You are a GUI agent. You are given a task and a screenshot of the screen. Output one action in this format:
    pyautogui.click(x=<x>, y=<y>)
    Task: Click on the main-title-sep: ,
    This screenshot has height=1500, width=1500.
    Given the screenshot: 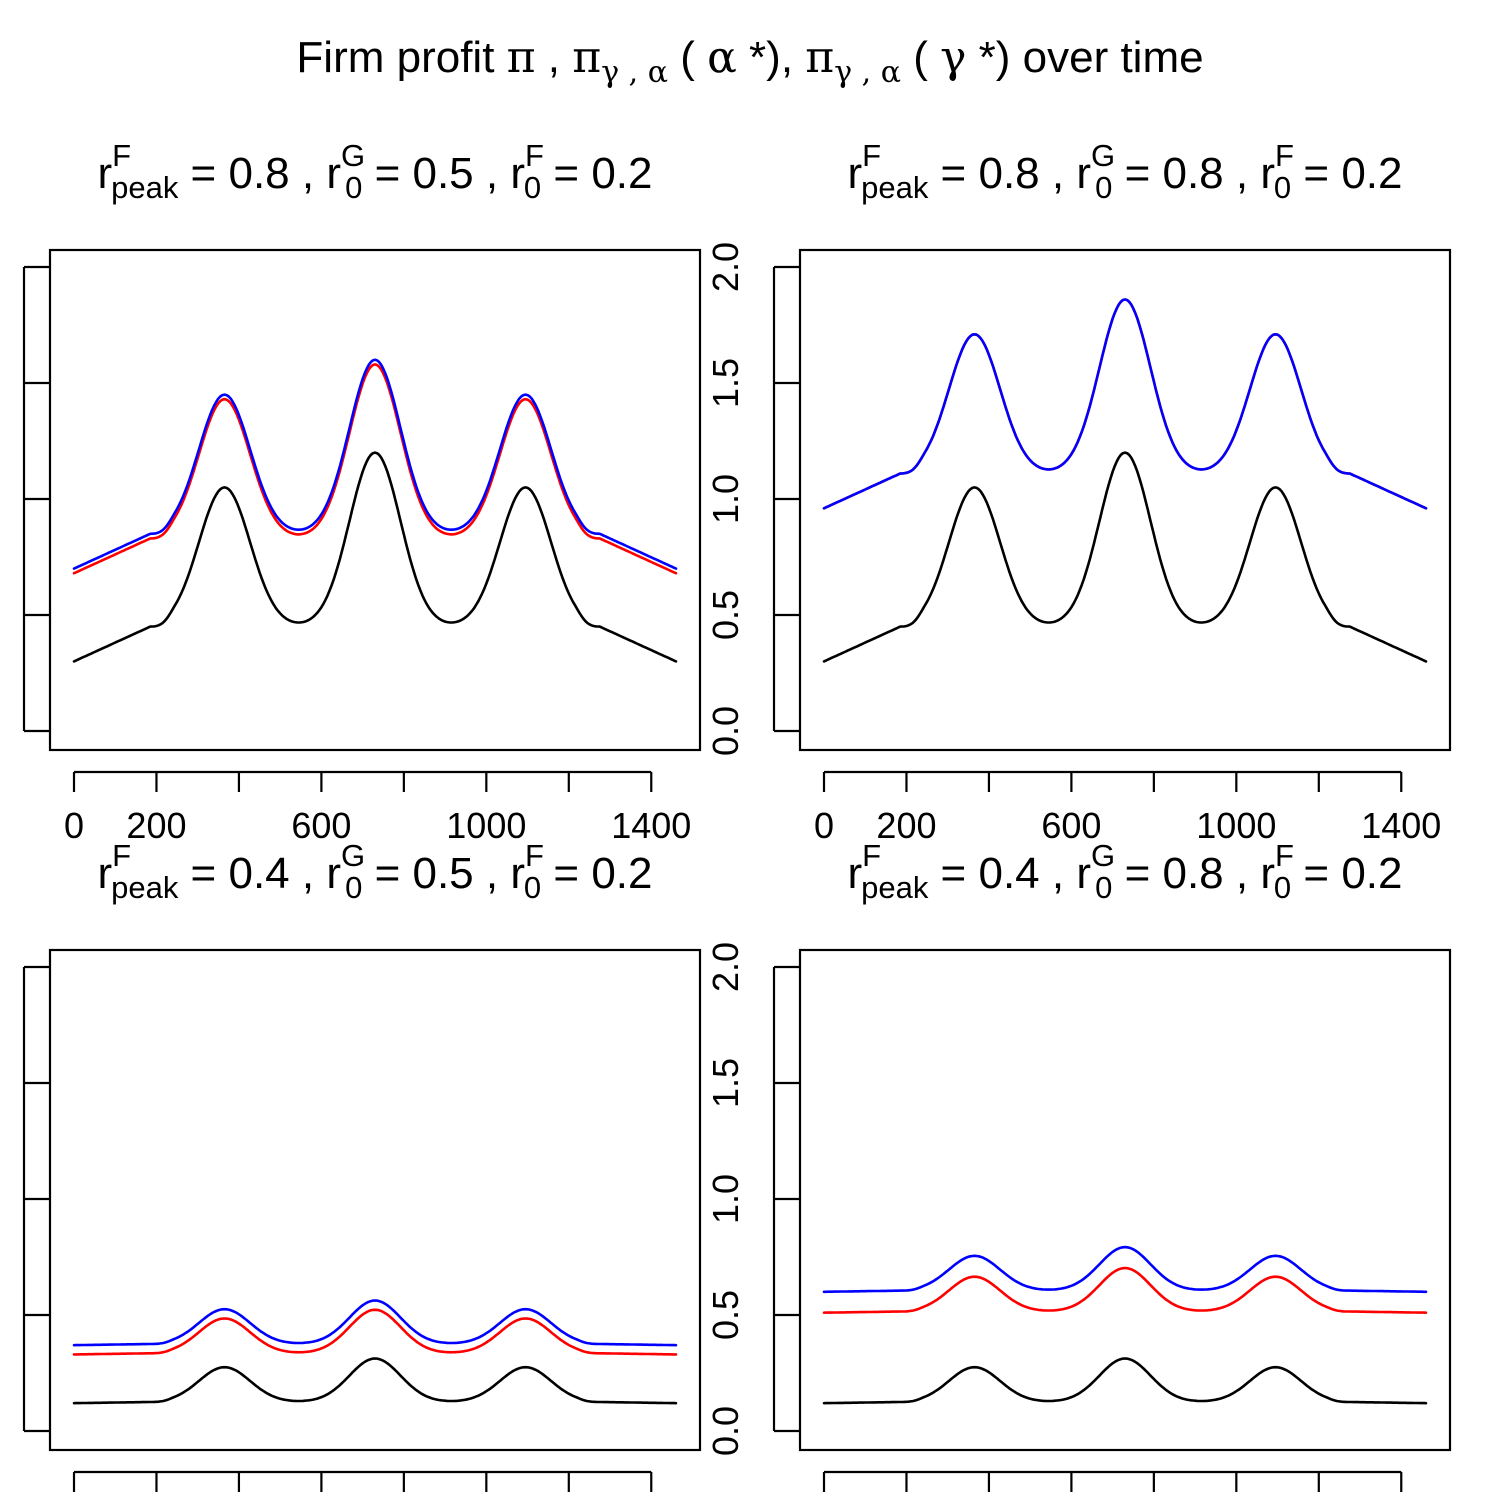 What is the action you would take?
    pyautogui.click(x=554, y=57)
    